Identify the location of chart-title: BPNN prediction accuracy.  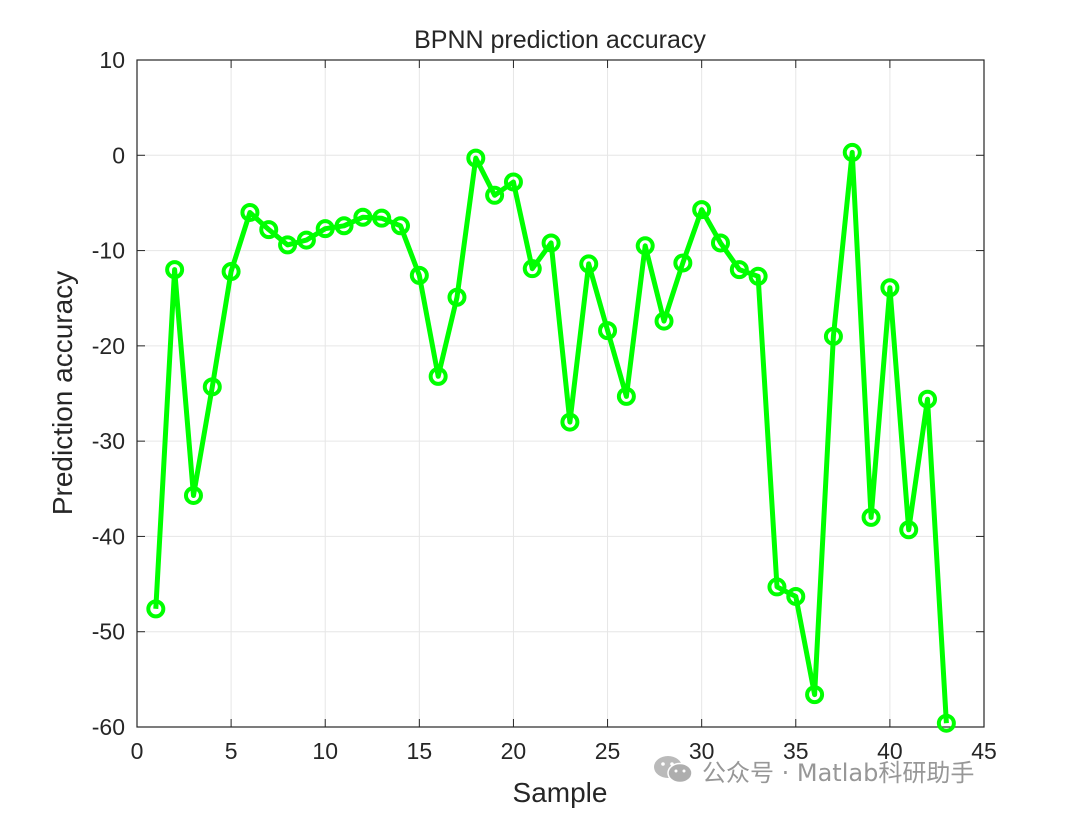
(560, 40).